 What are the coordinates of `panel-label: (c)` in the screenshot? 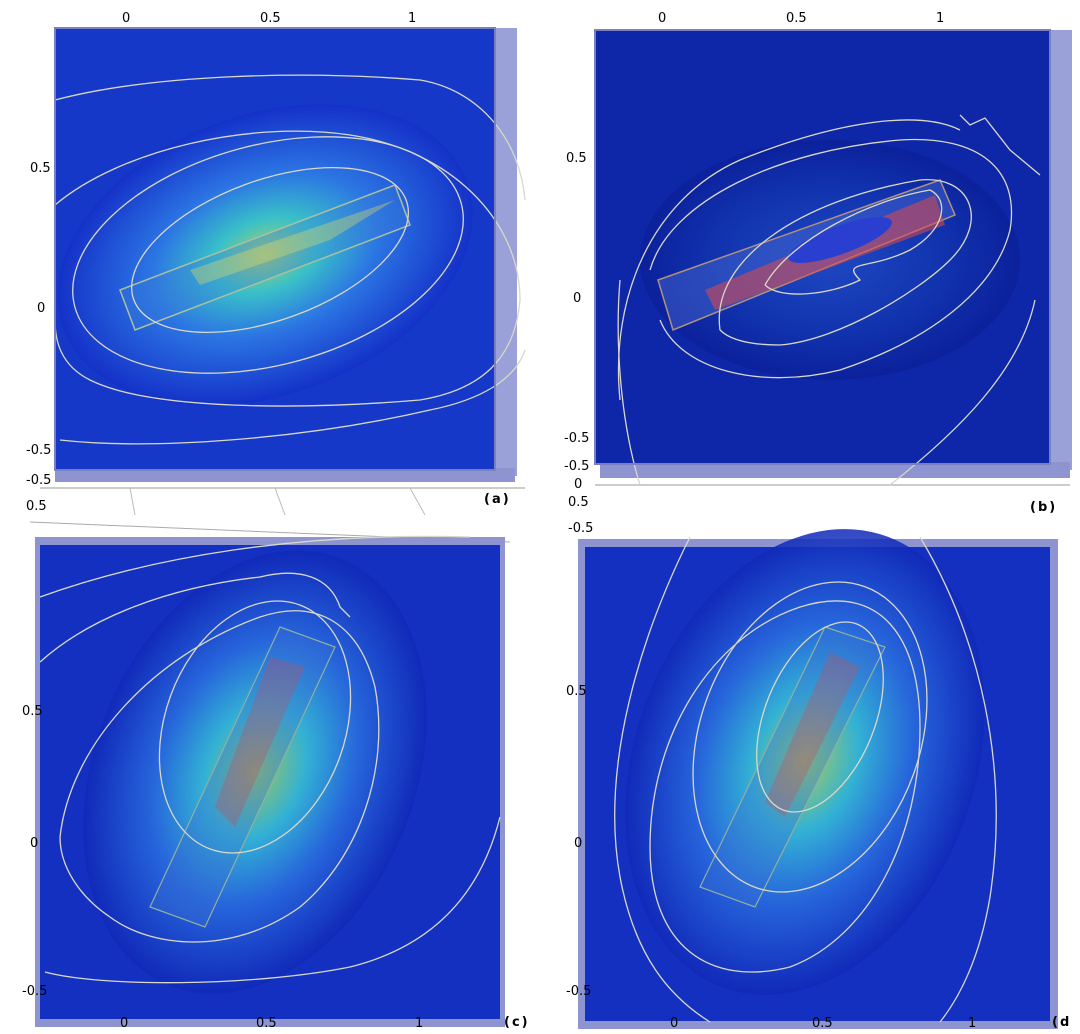 It's located at (517, 1022).